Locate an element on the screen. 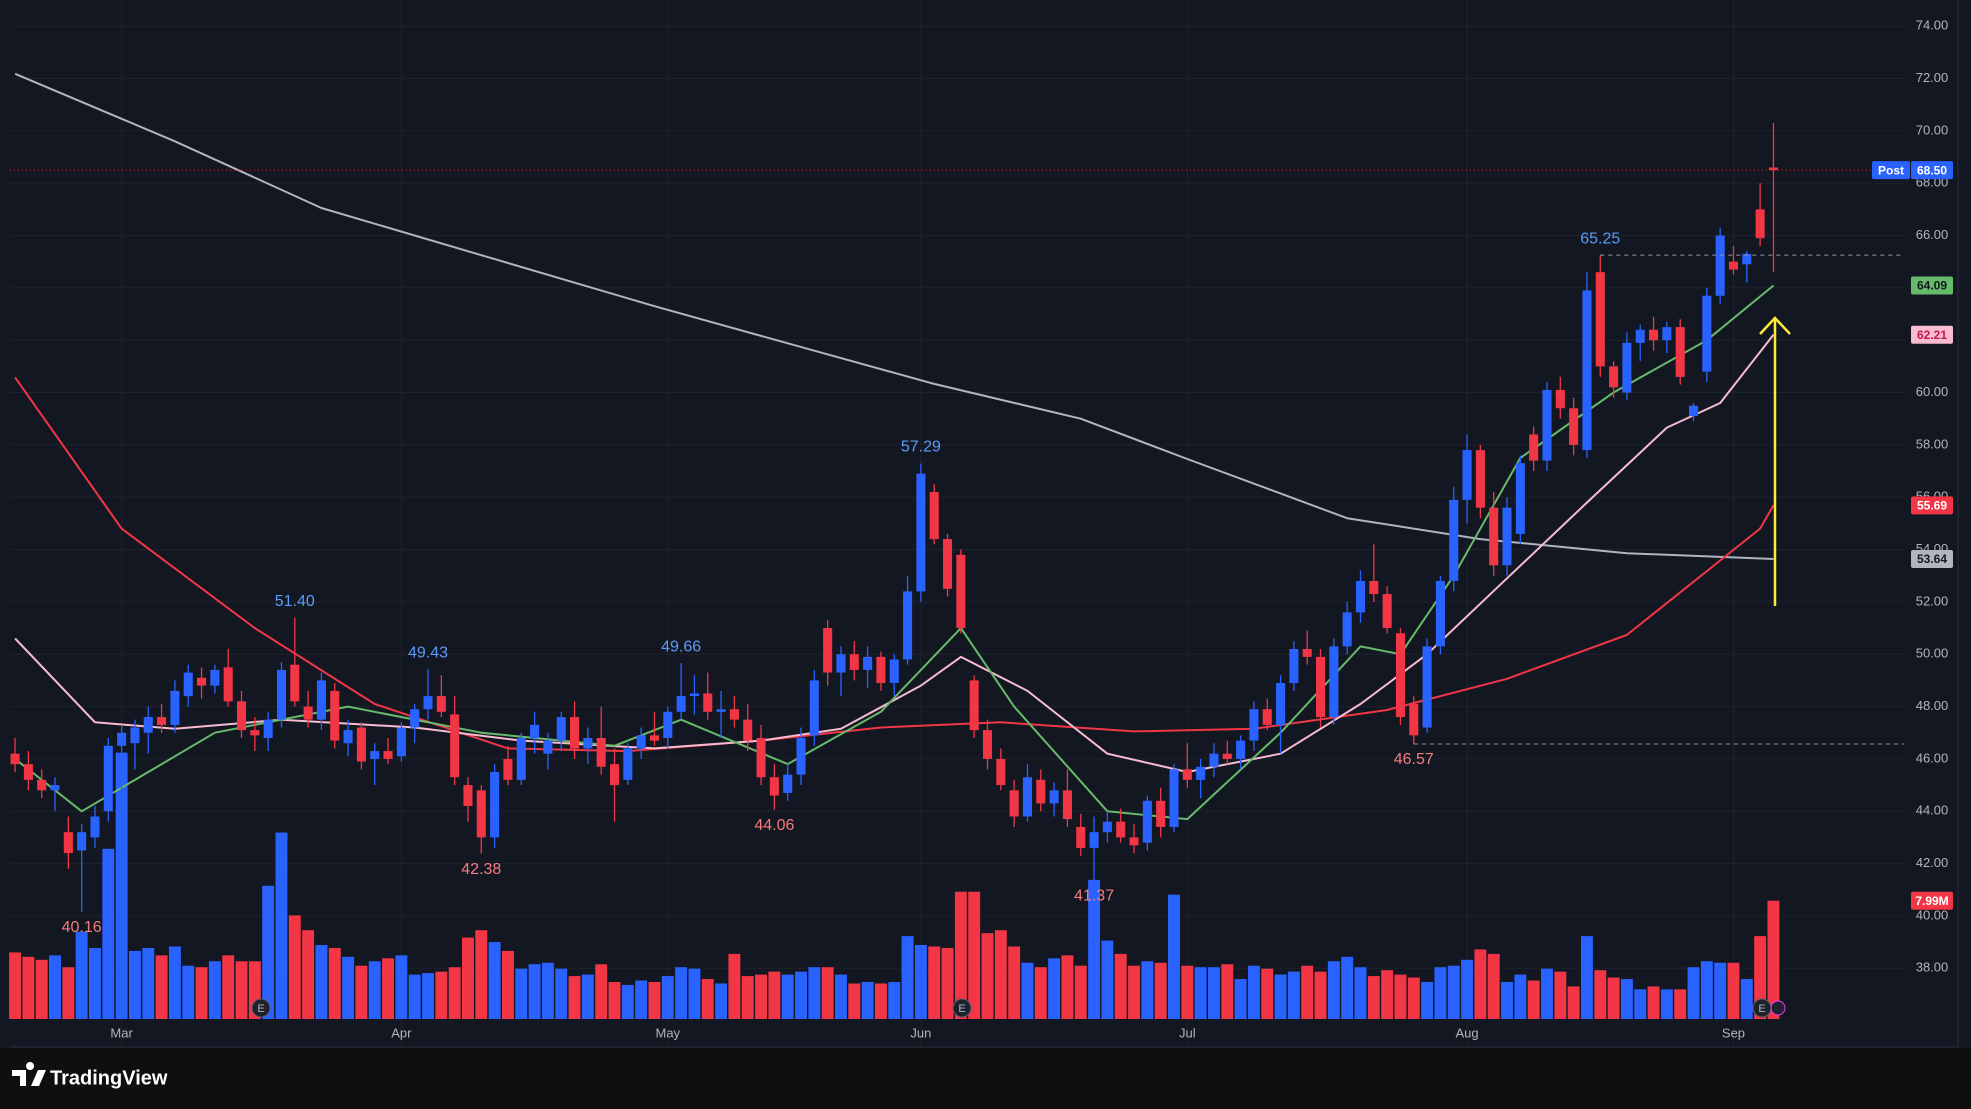  y-tick-label: 52.00 is located at coordinates (1932, 600).